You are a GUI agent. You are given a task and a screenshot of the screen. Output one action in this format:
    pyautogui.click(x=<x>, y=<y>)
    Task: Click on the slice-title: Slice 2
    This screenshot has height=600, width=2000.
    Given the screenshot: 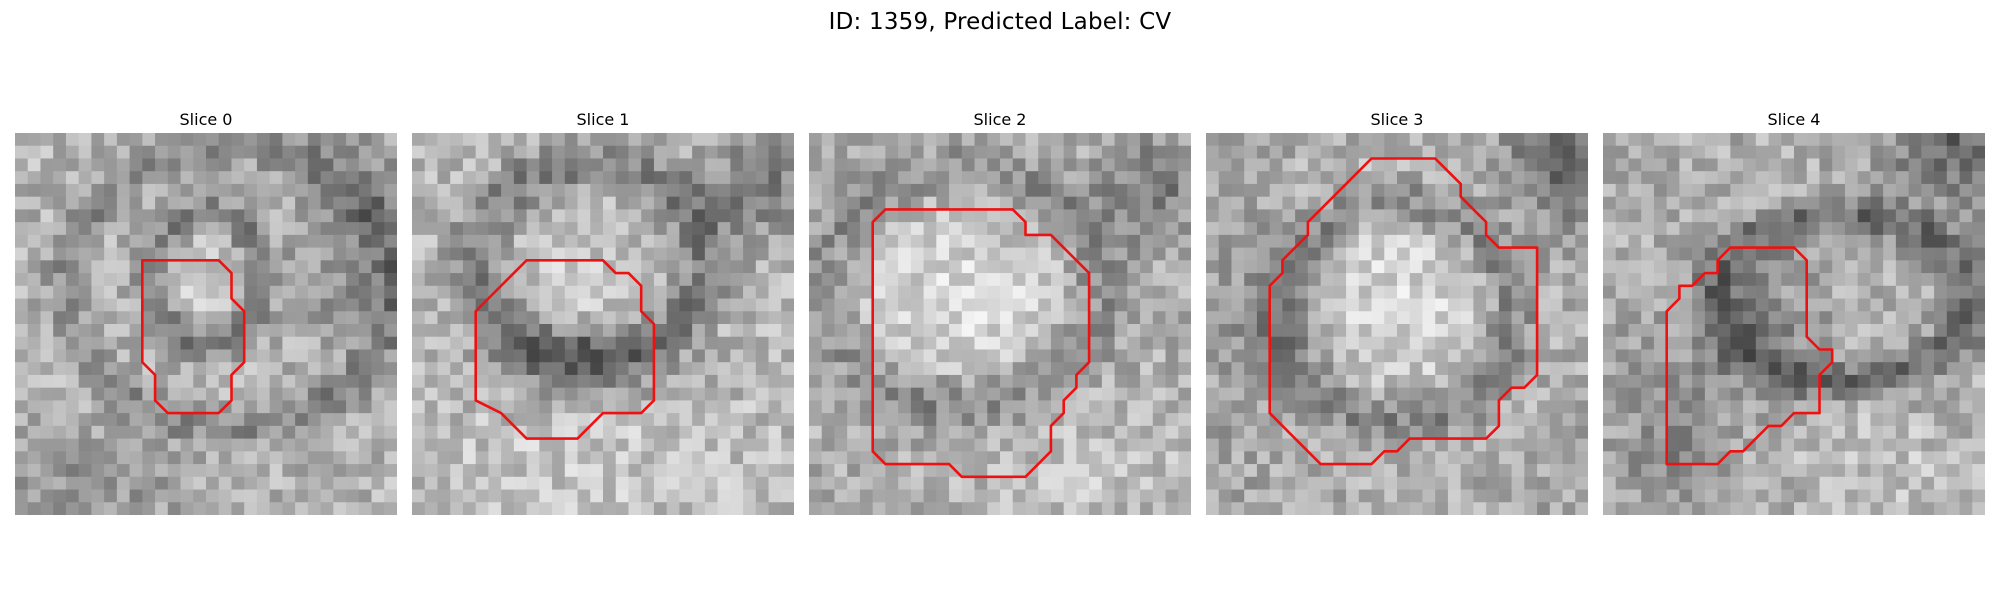 What is the action you would take?
    pyautogui.click(x=1000, y=119)
    